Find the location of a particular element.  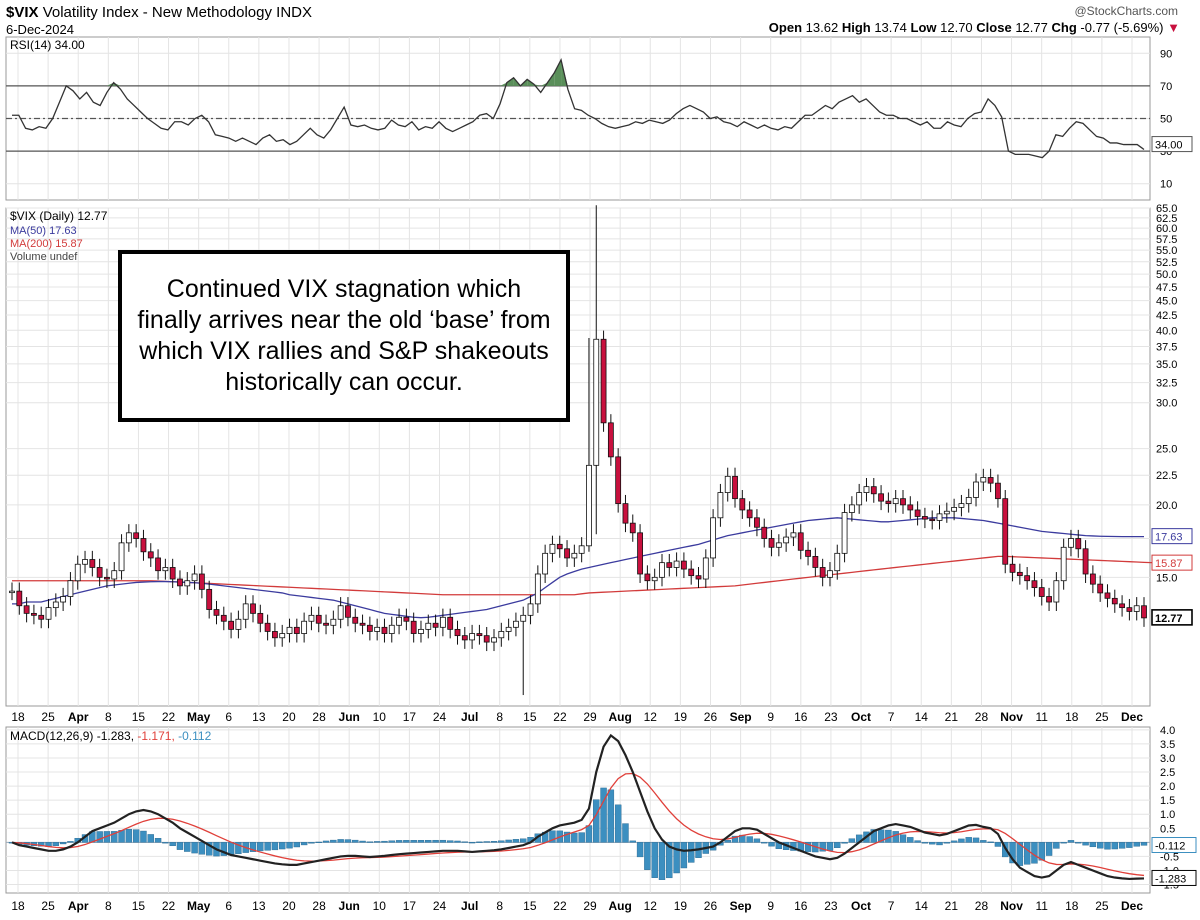

macd-legend-legend_signal: -1.171, is located at coordinates (154, 736).